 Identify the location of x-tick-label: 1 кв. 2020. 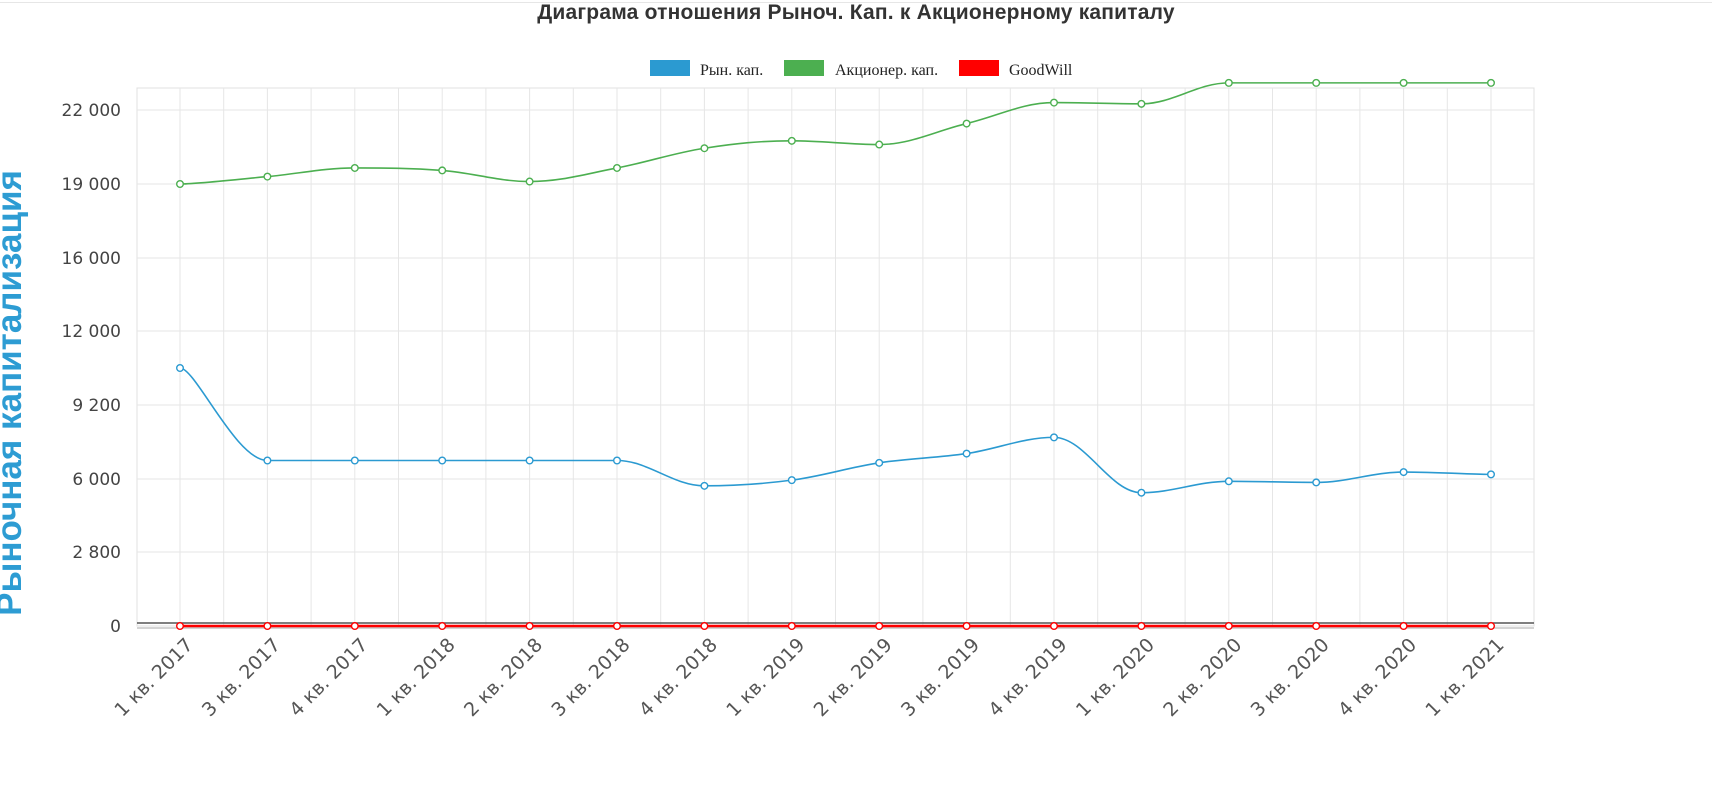
(1115, 677).